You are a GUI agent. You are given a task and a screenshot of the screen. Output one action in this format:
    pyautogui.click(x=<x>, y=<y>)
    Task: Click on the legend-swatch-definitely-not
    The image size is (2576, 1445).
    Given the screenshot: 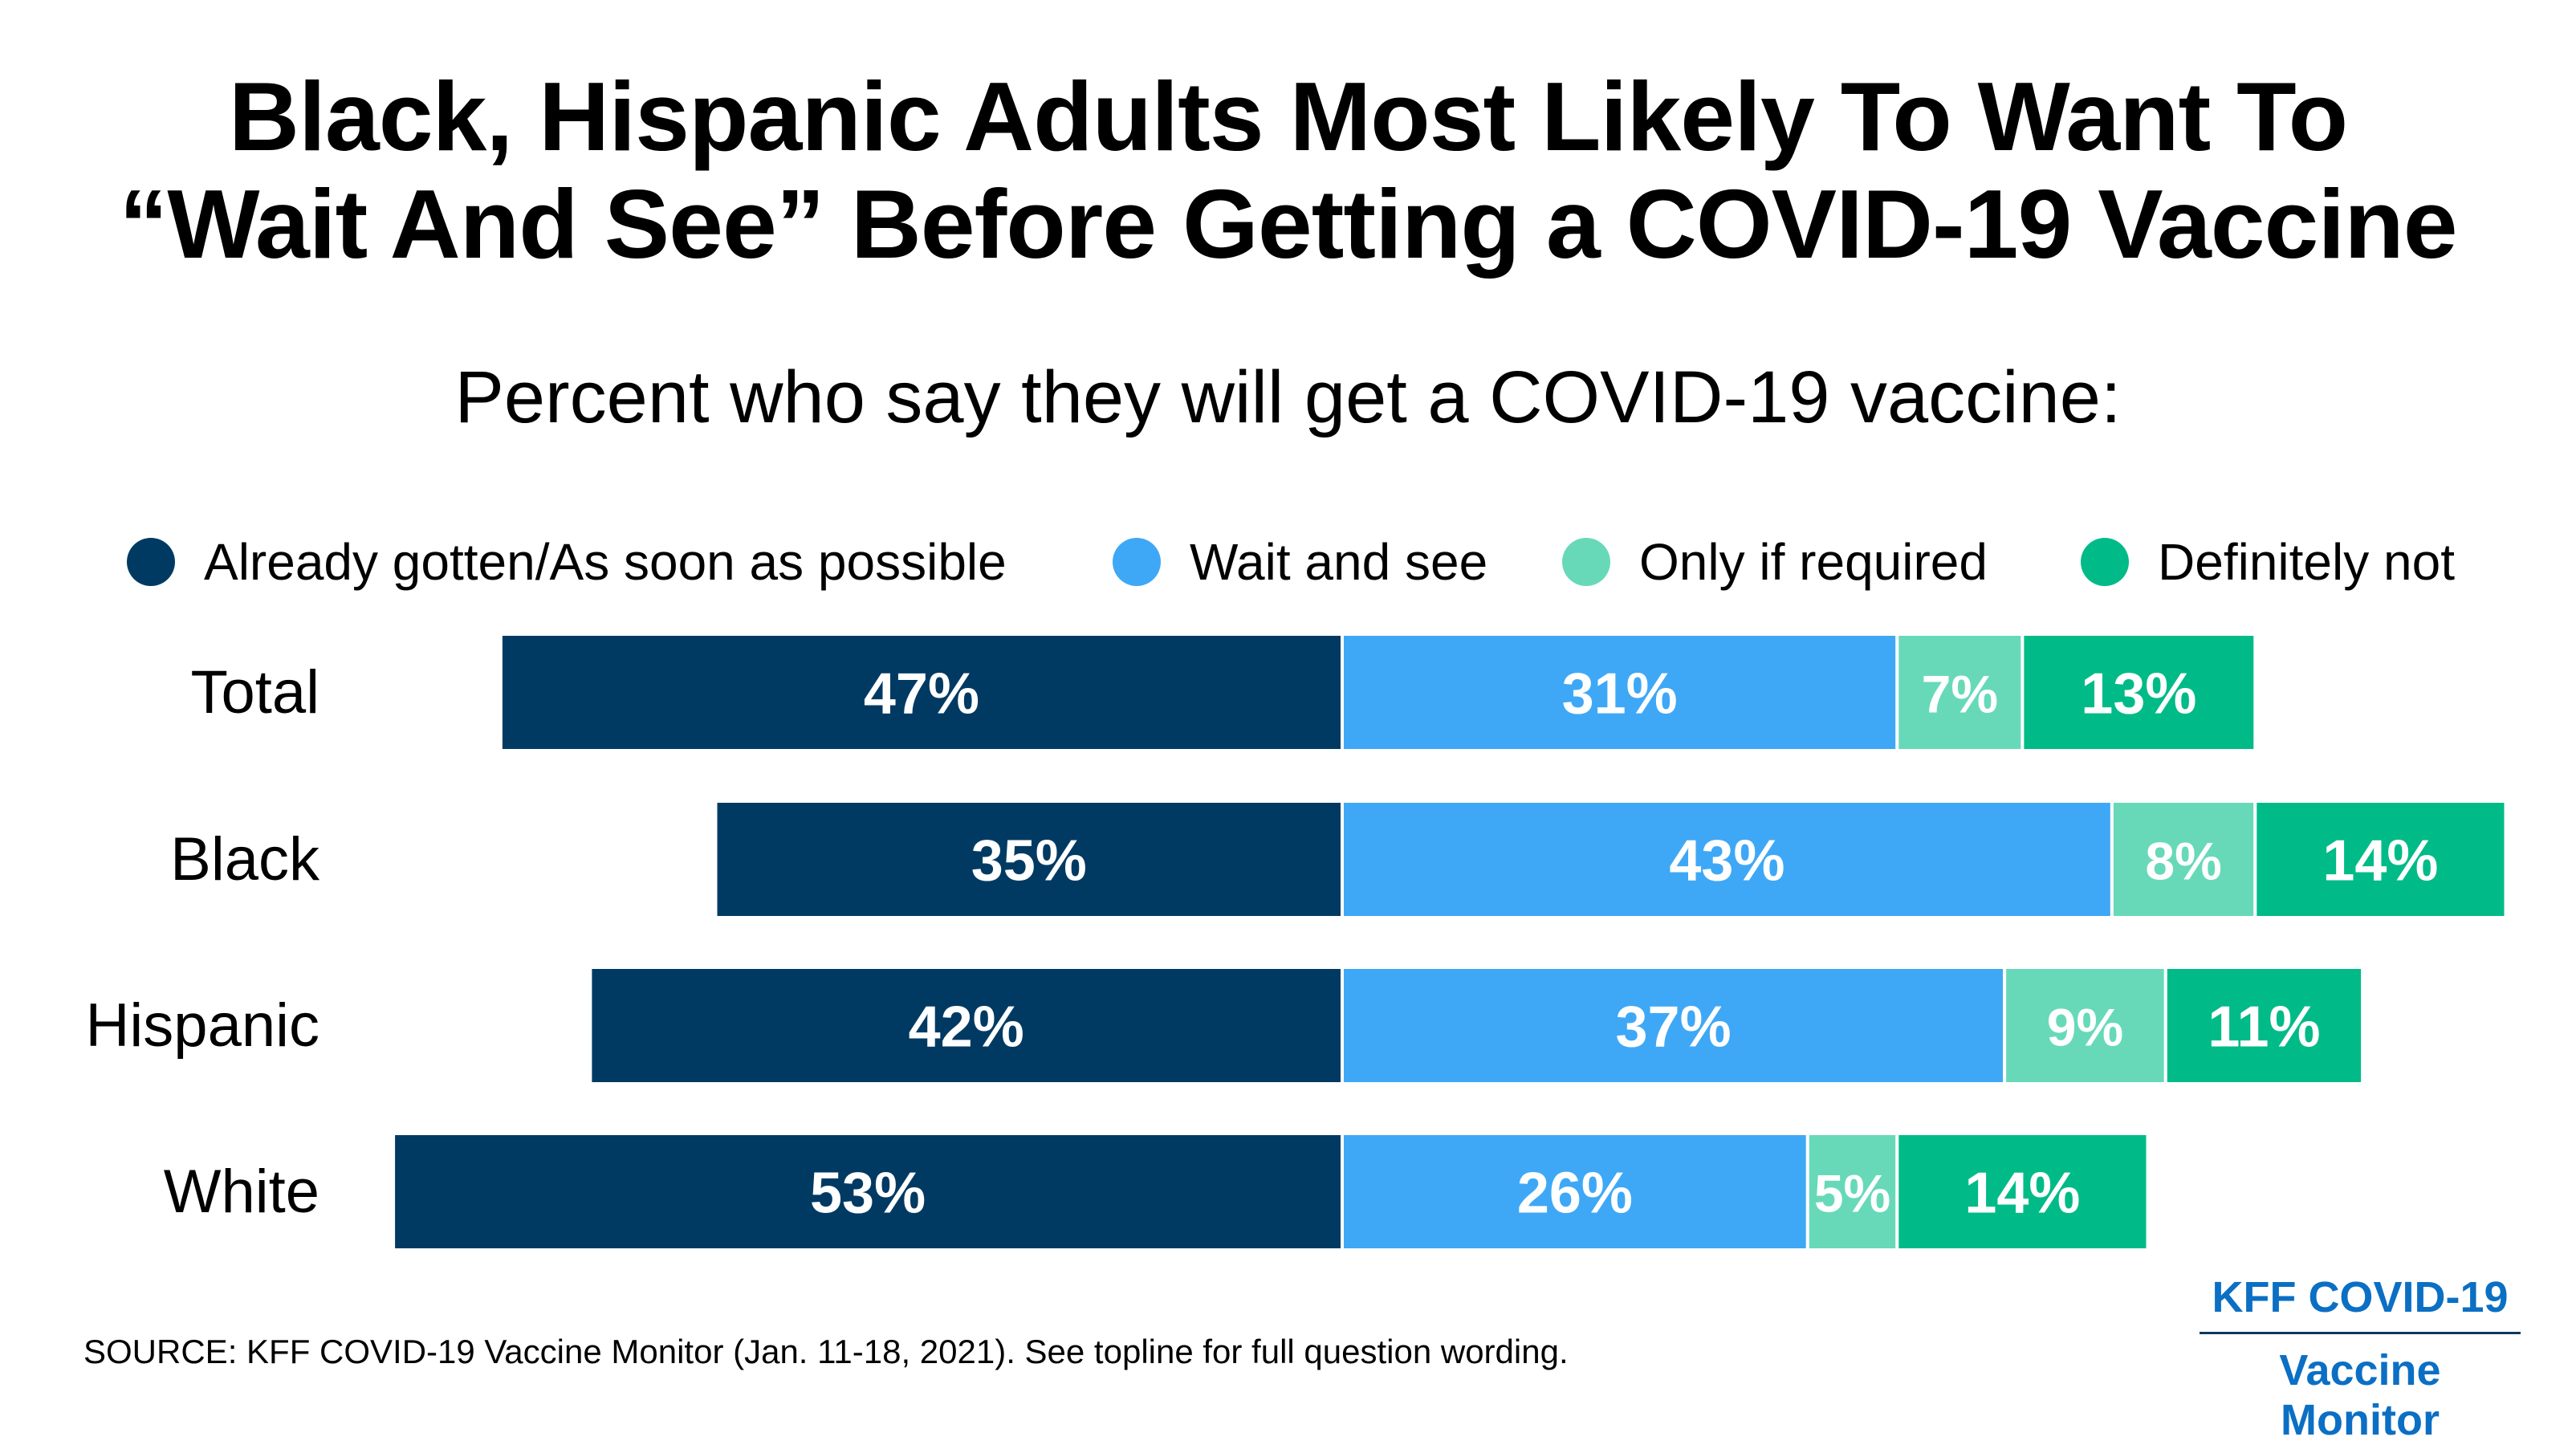 What is the action you would take?
    pyautogui.click(x=2105, y=562)
    